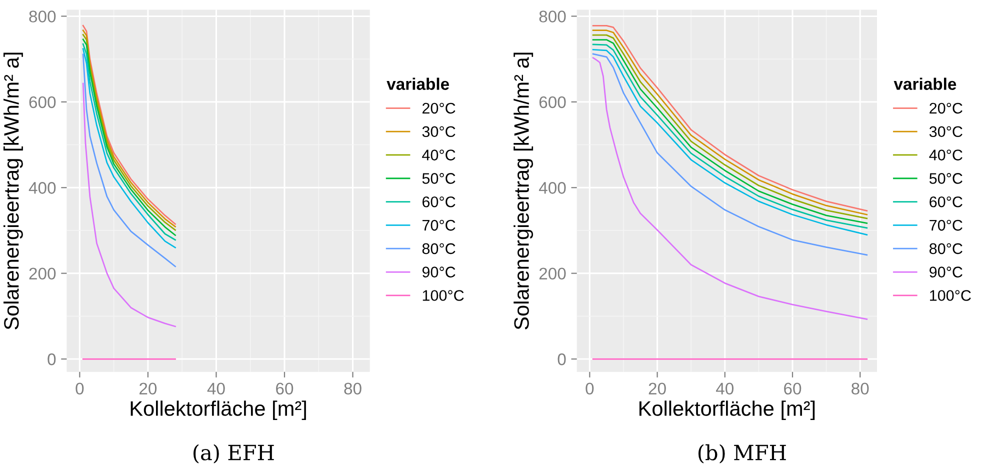 This screenshot has width=981, height=466. I want to click on line-series, so click(129, 205).